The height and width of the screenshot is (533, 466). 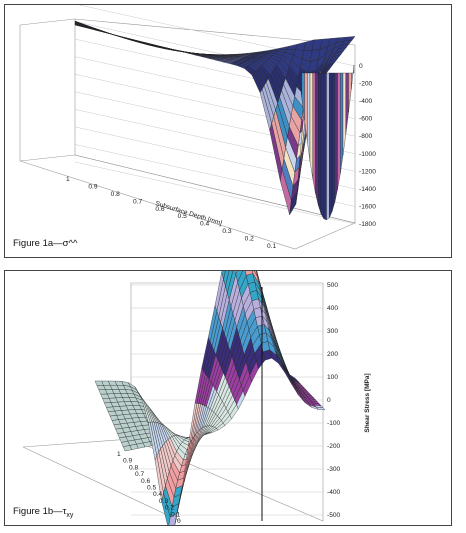 I want to click on figure-1b-z-ticks: 500 400 300 200 100 0 -100 -200 -300 -400 -500, so click(x=334, y=400).